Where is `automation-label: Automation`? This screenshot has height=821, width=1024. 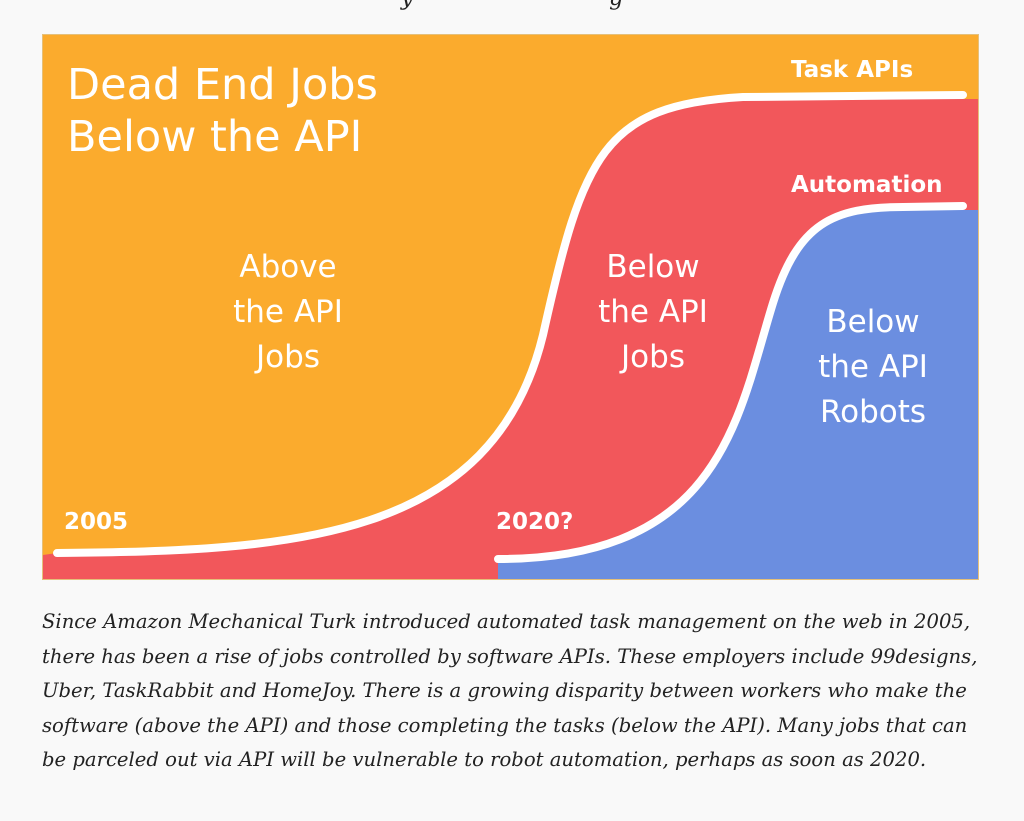
automation-label: Automation is located at coordinates (867, 185).